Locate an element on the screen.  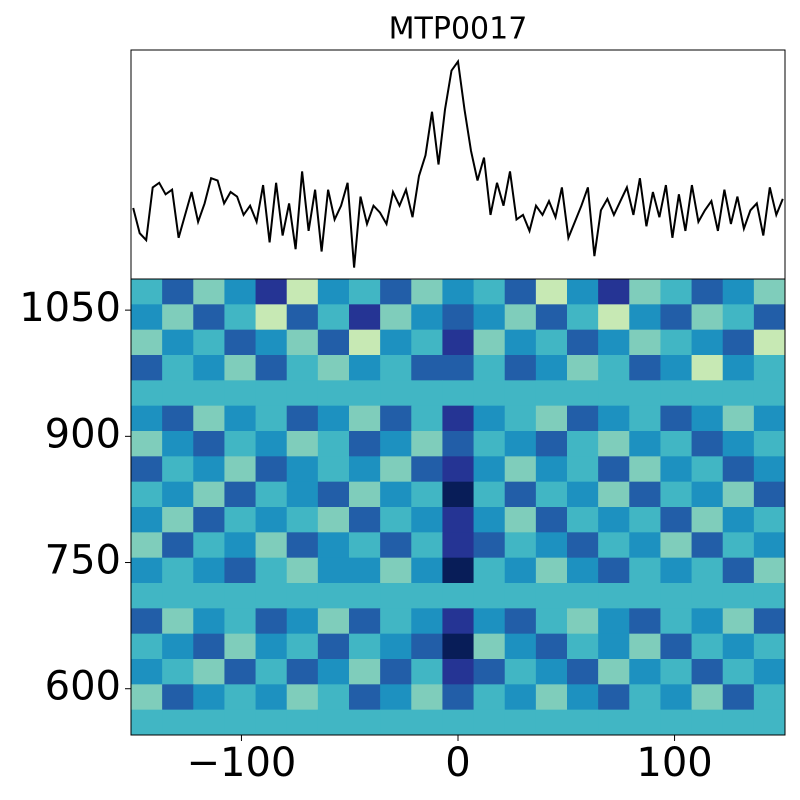
y-tick-label: 900 is located at coordinates (83, 434).